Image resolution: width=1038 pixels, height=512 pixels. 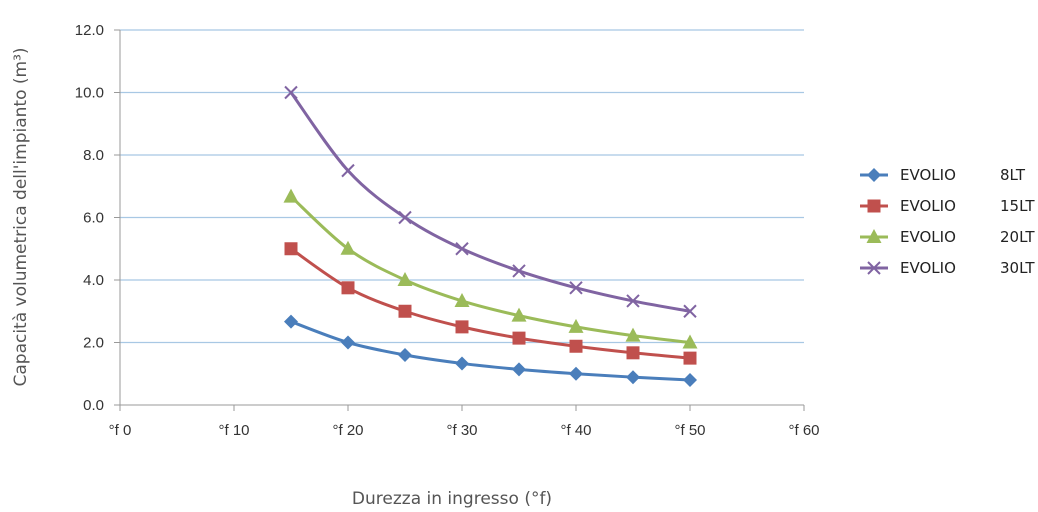 What do you see at coordinates (93, 343) in the screenshot?
I see `y-tick-label: 2.0` at bounding box center [93, 343].